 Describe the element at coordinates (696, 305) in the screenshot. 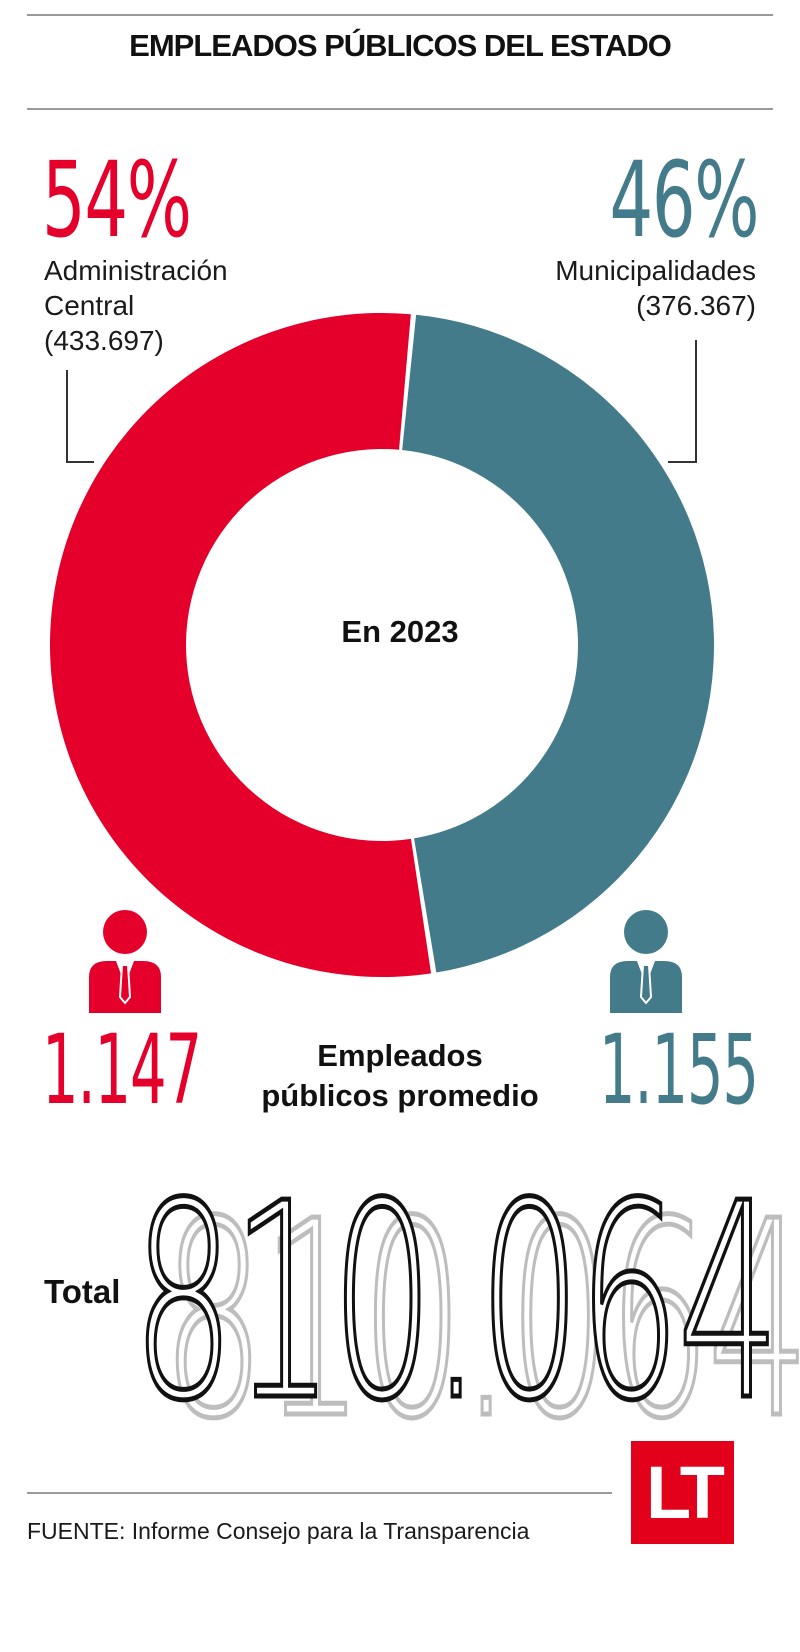

I see `municipal-label-line-2: (376.367)` at that location.